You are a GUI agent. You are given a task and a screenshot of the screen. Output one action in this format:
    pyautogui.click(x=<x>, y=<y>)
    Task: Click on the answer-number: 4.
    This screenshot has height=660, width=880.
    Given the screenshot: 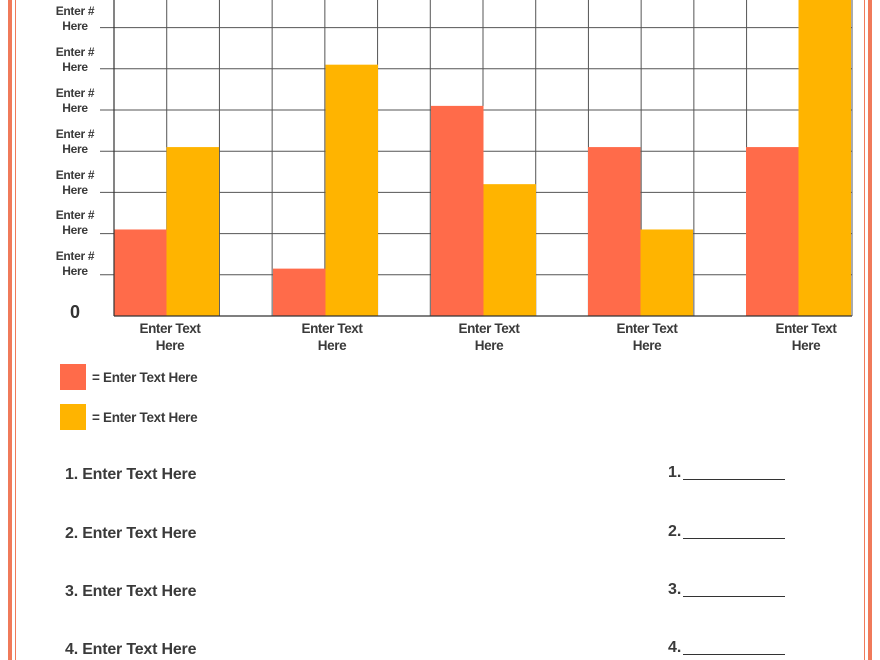 What is the action you would take?
    pyautogui.click(x=675, y=647)
    